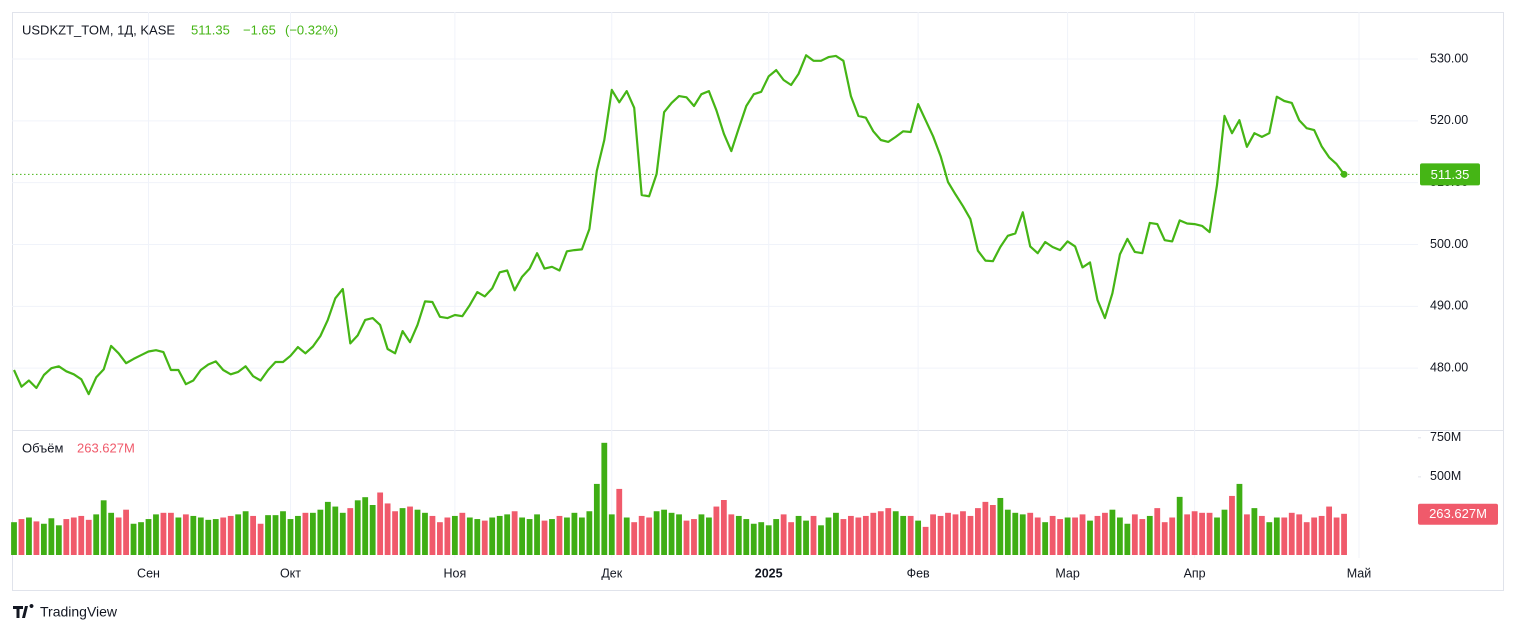 The height and width of the screenshot is (634, 1515). What do you see at coordinates (1359, 573) in the screenshot?
I see `x-tick-label: Май` at bounding box center [1359, 573].